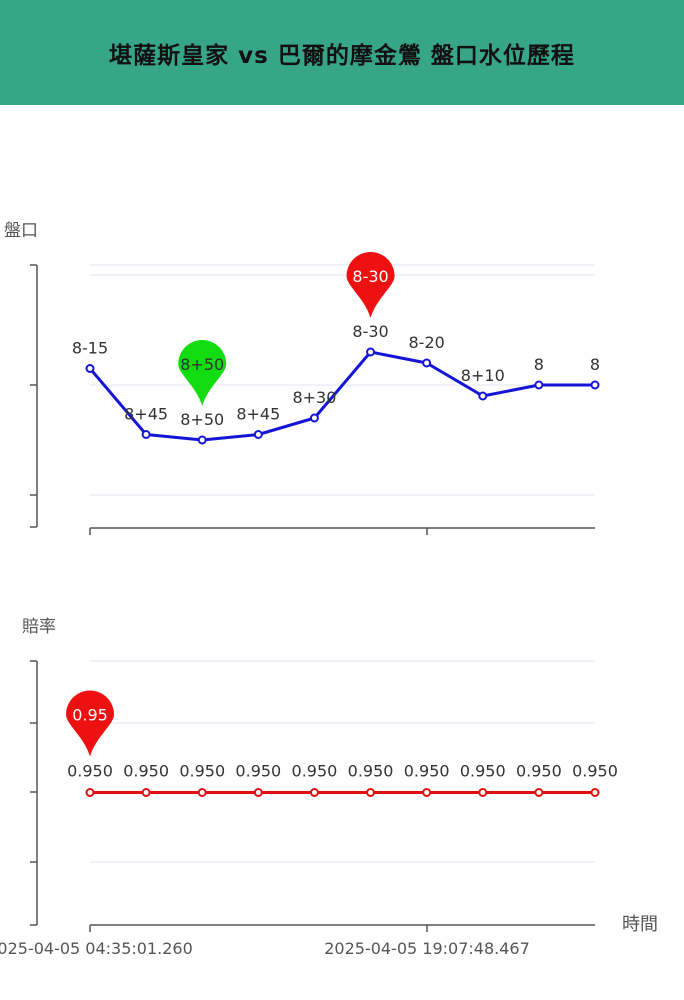 Image resolution: width=684 pixels, height=1000 pixels. I want to click on top-data-label: 8+30, so click(314, 397).